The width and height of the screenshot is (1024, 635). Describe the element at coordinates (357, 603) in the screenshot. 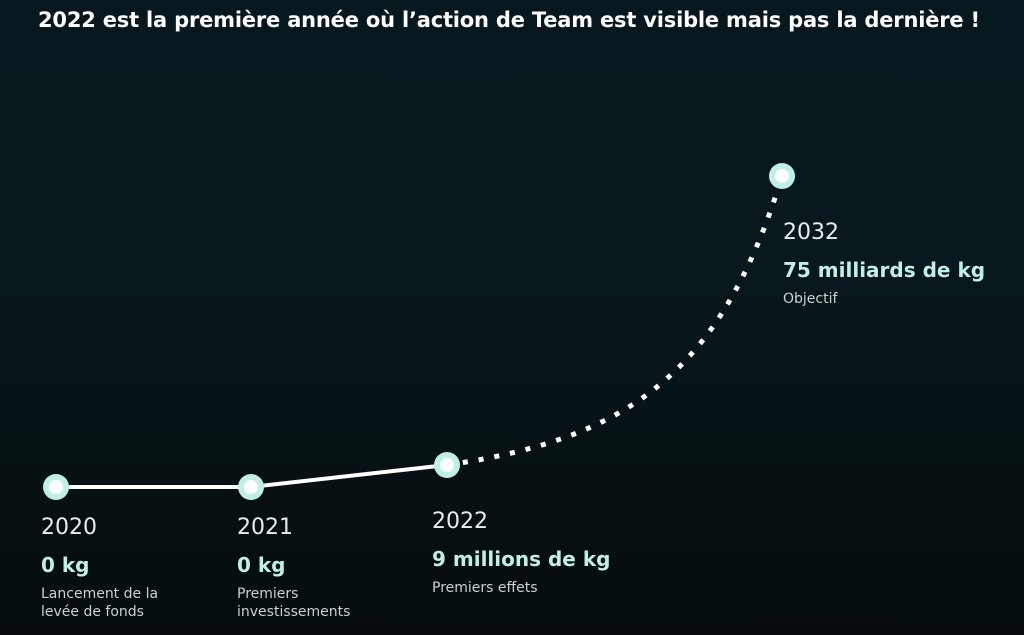

I see `milestone-caption: Premiers investissements` at that location.